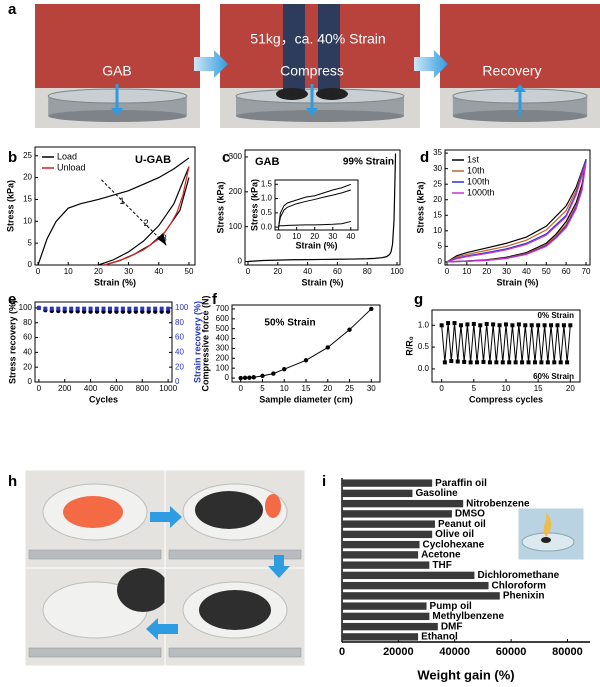  What do you see at coordinates (289, 323) in the screenshot?
I see `annotation: 50% Strain` at bounding box center [289, 323].